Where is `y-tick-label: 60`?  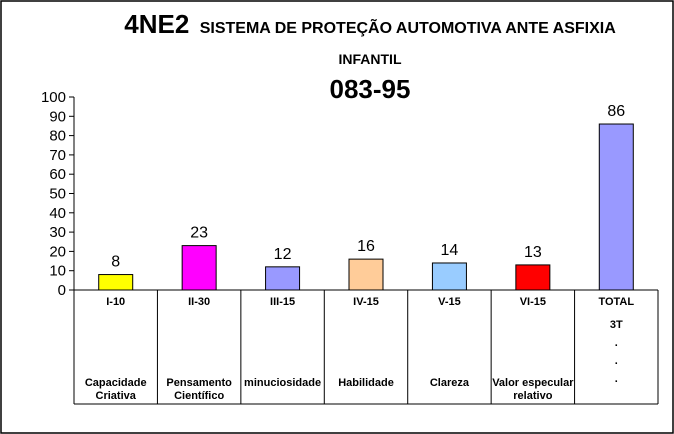
y-tick-label: 60 is located at coordinates (57, 174).